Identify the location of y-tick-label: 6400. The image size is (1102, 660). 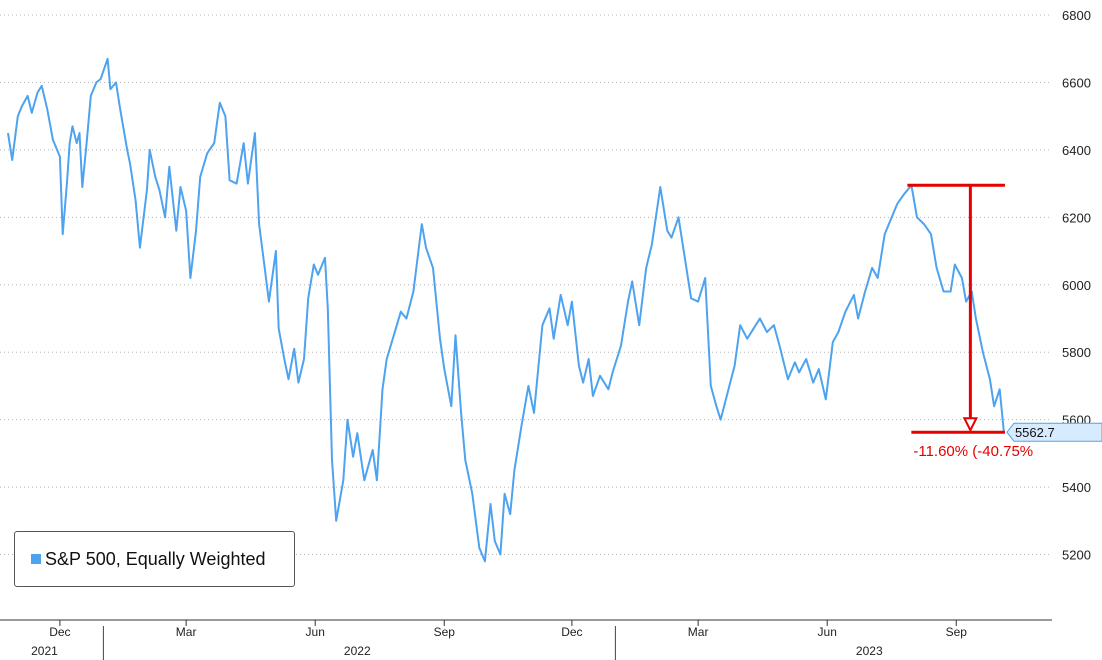
(1076, 150).